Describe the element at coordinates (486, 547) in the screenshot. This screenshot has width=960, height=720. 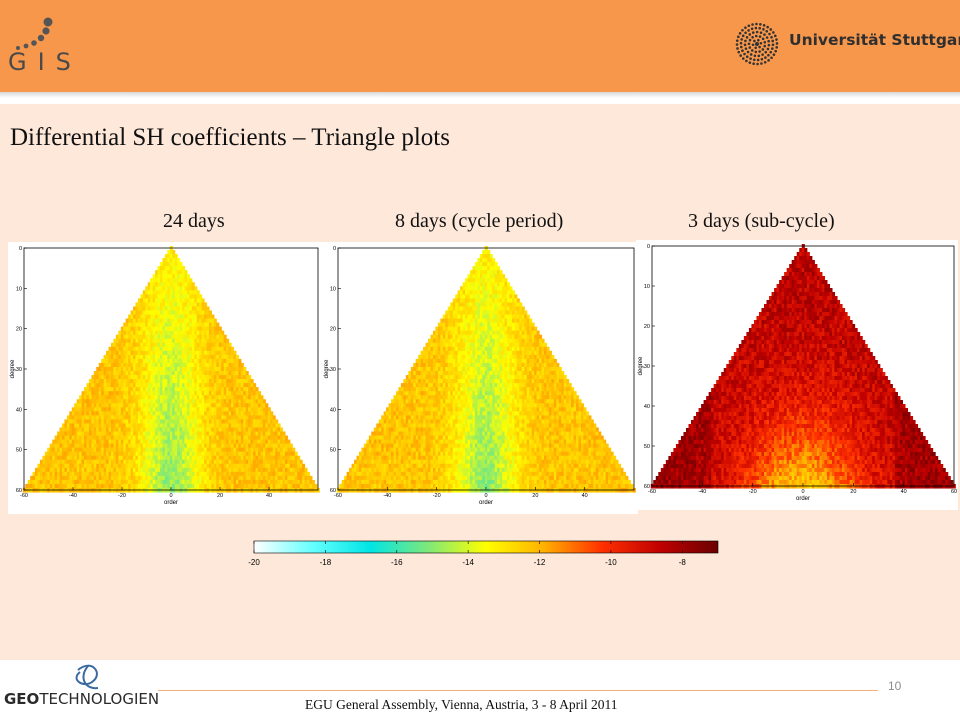
I see `colorbar-gradient` at that location.